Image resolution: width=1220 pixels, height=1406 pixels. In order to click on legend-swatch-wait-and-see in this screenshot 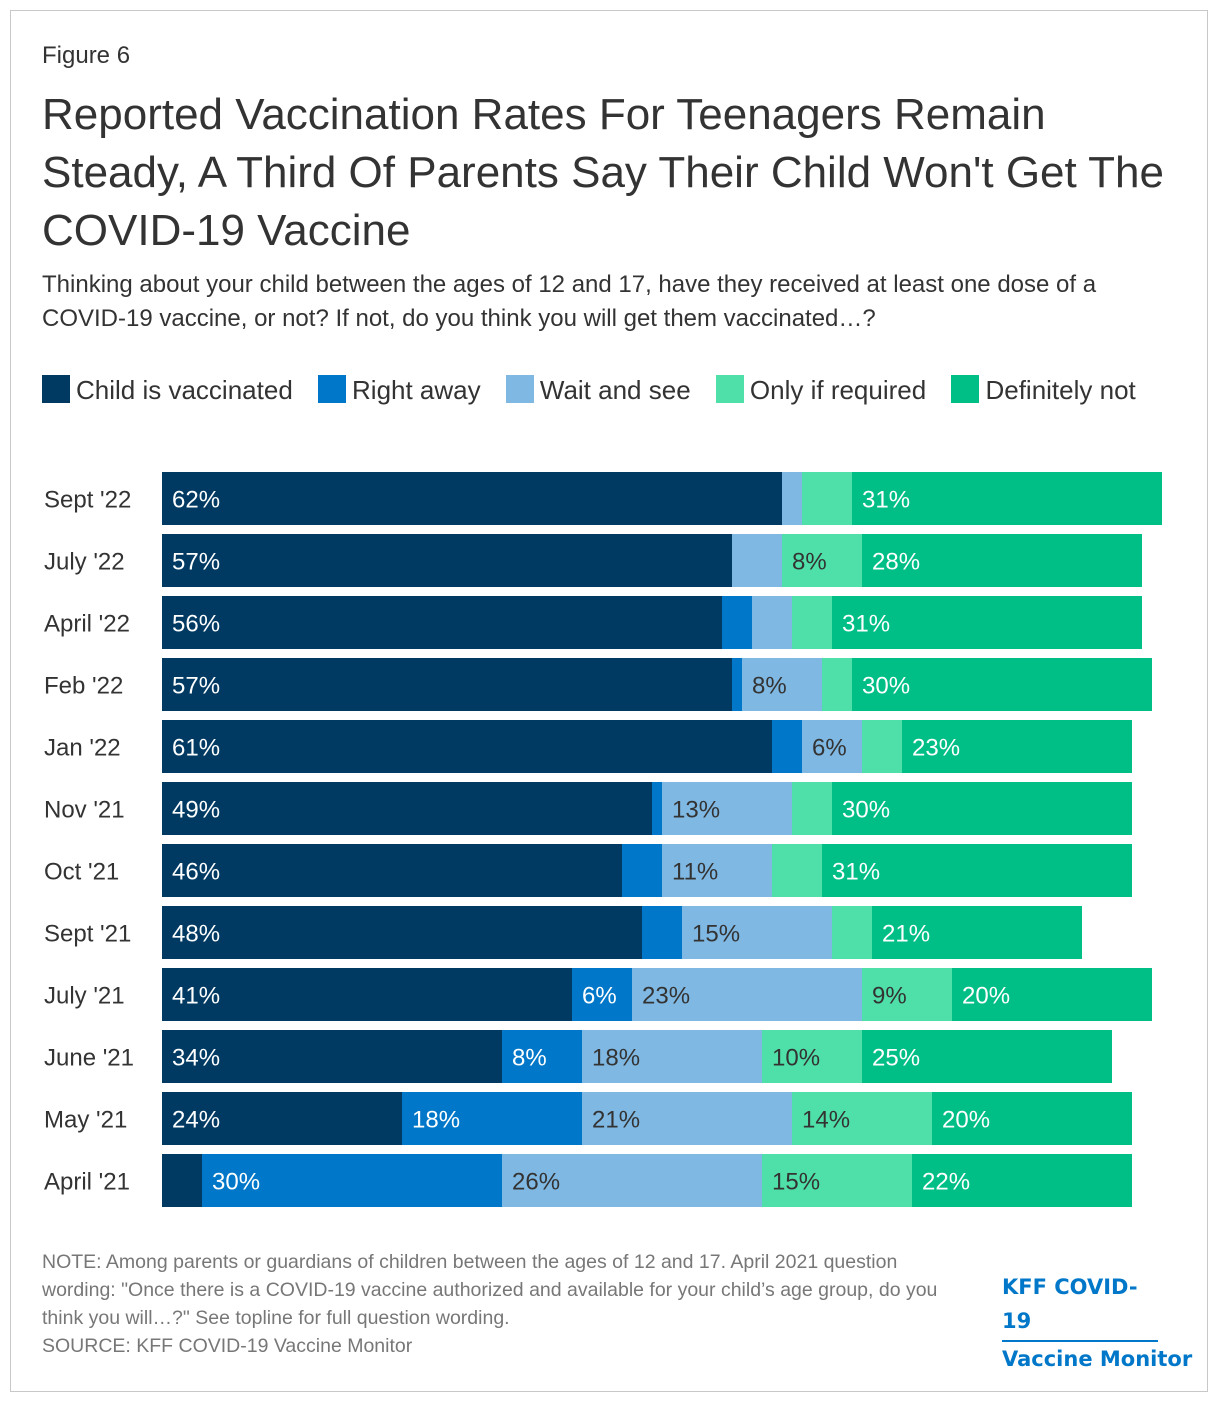, I will do `click(519, 389)`.